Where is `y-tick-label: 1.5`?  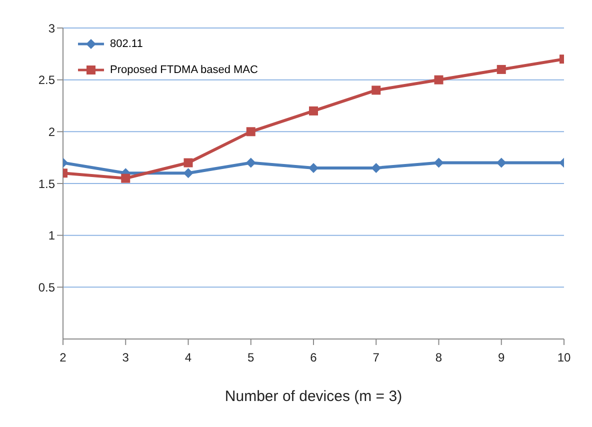 y-tick-label: 1.5 is located at coordinates (47, 183).